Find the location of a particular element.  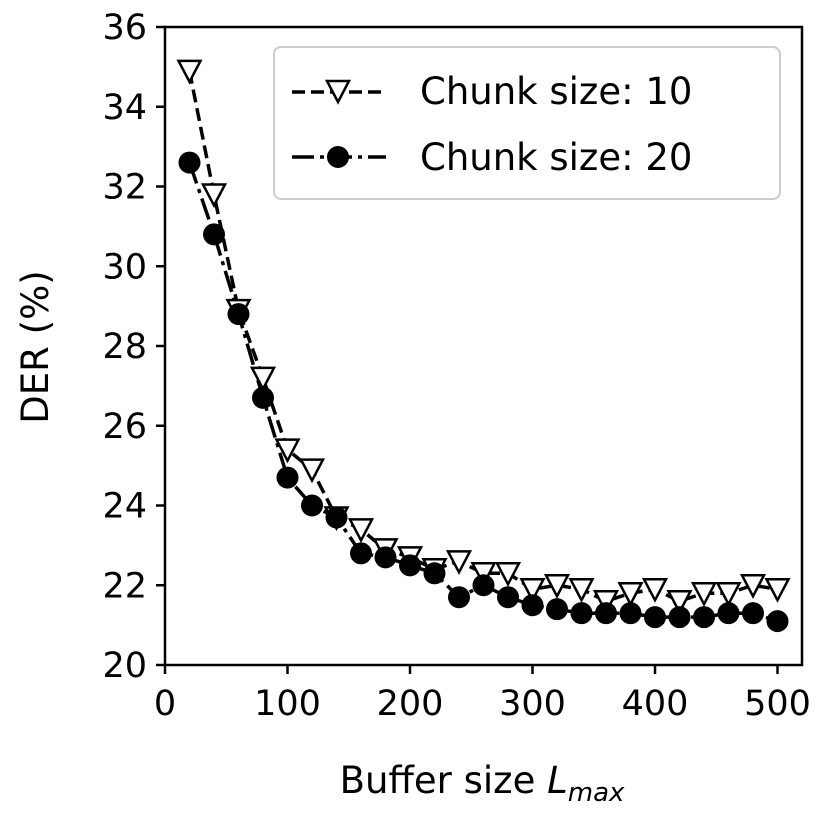

legend-entry-chunk-20: Chunk size: 20 is located at coordinates (492, 157).